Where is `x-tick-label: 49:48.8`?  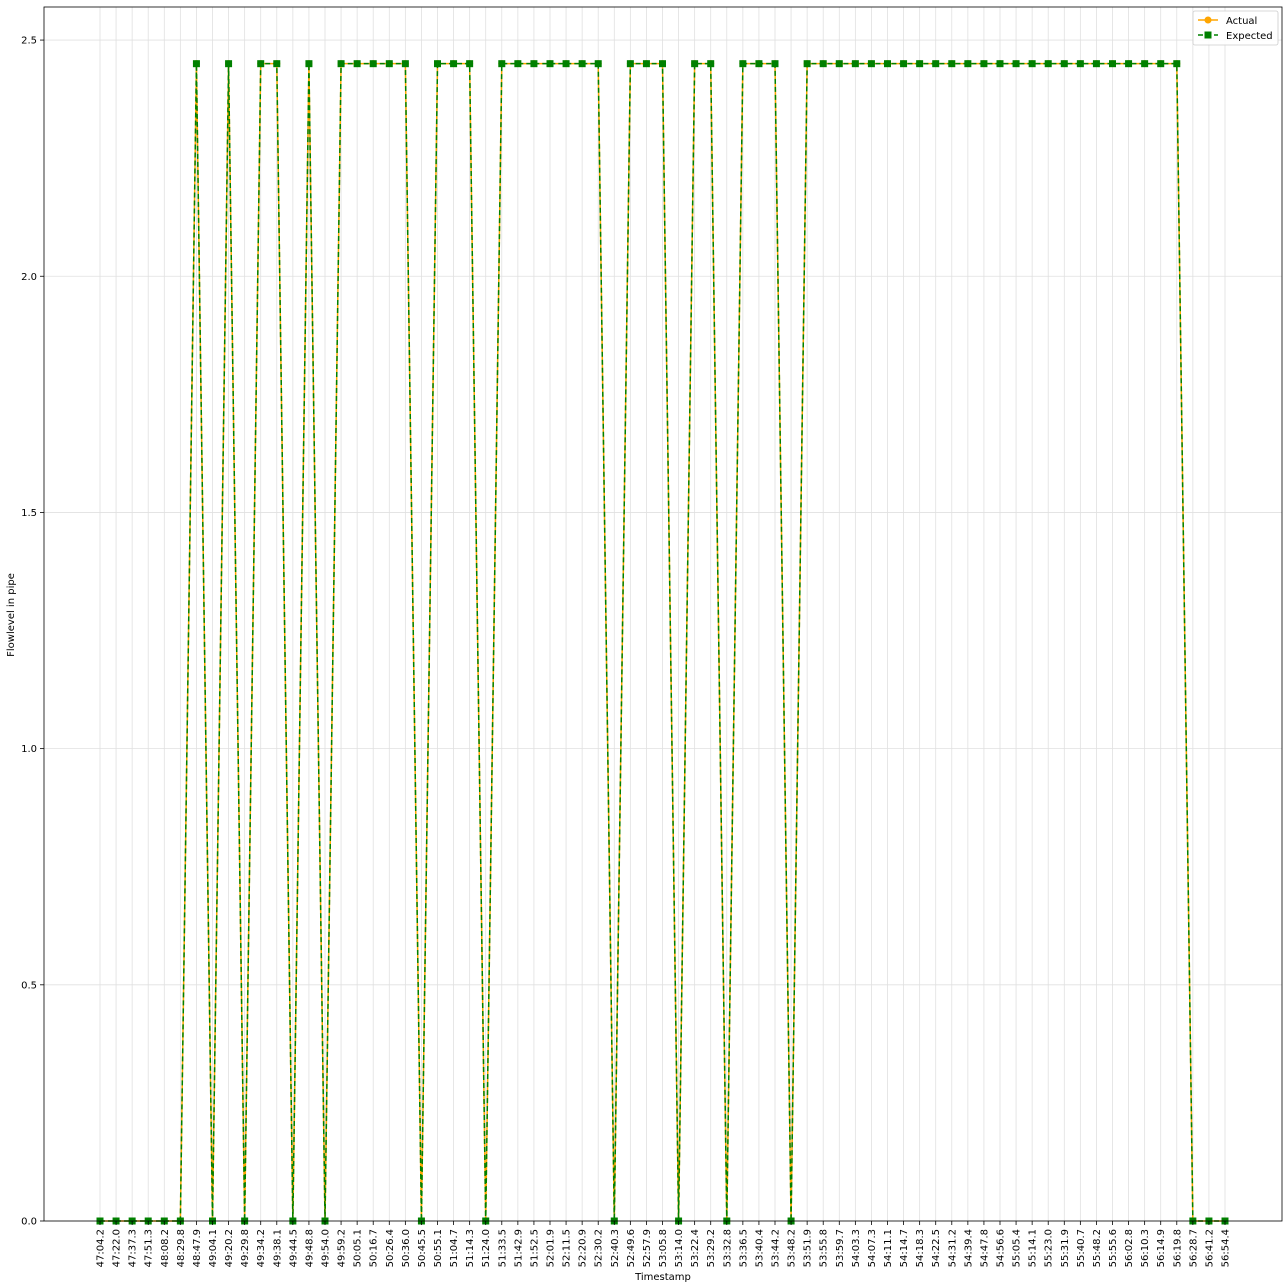
x-tick-label: 49:48.8 is located at coordinates (309, 1248).